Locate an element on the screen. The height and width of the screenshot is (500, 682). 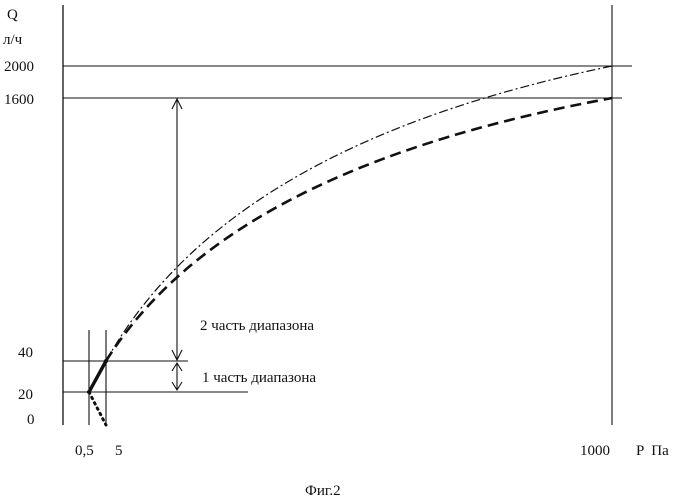
range1-arrow is located at coordinates (177, 376).